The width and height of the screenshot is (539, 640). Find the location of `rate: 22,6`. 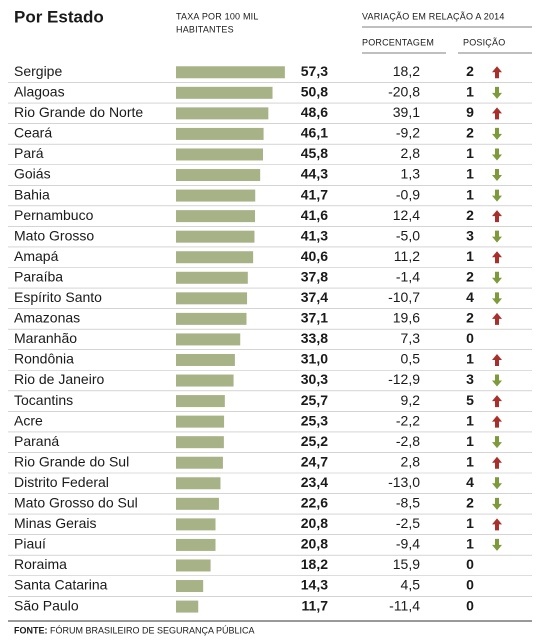

rate: 22,6 is located at coordinates (314, 503).